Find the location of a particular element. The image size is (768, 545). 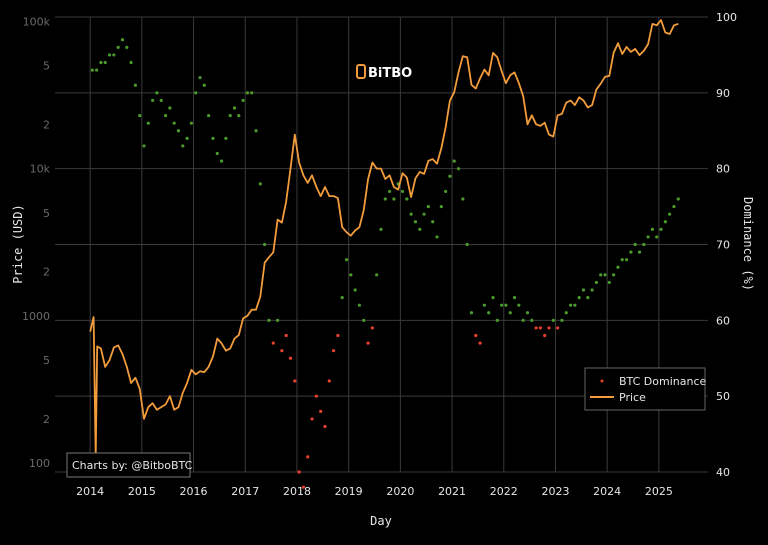

left-tick-label: 100 is located at coordinates (39, 463).